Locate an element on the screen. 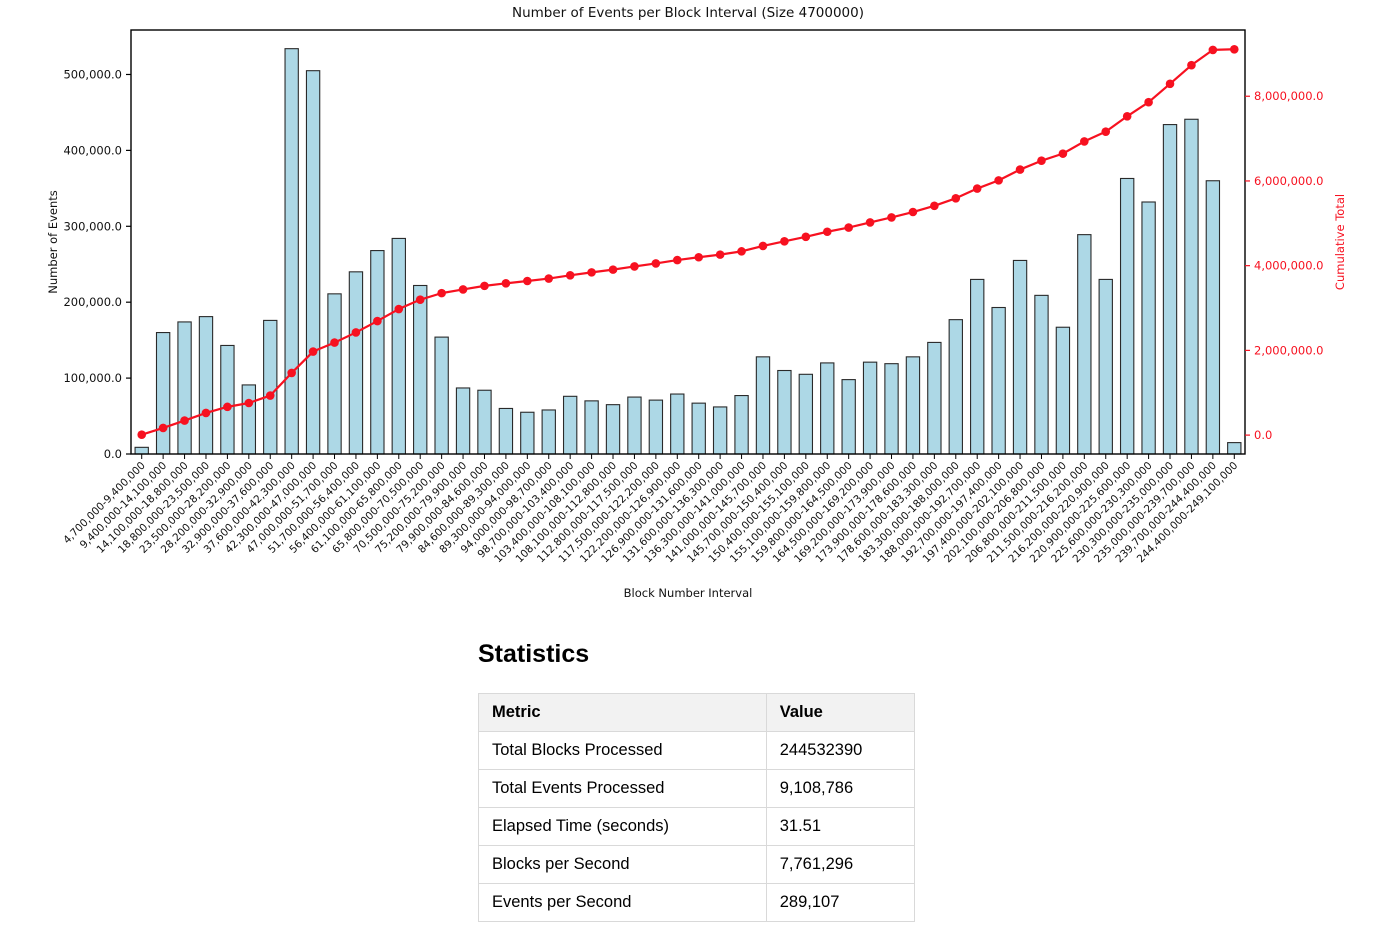 Image resolution: width=1373 pixels, height=939 pixels. y2-axis-tick-label: 8,000,000.0 is located at coordinates (1289, 96).